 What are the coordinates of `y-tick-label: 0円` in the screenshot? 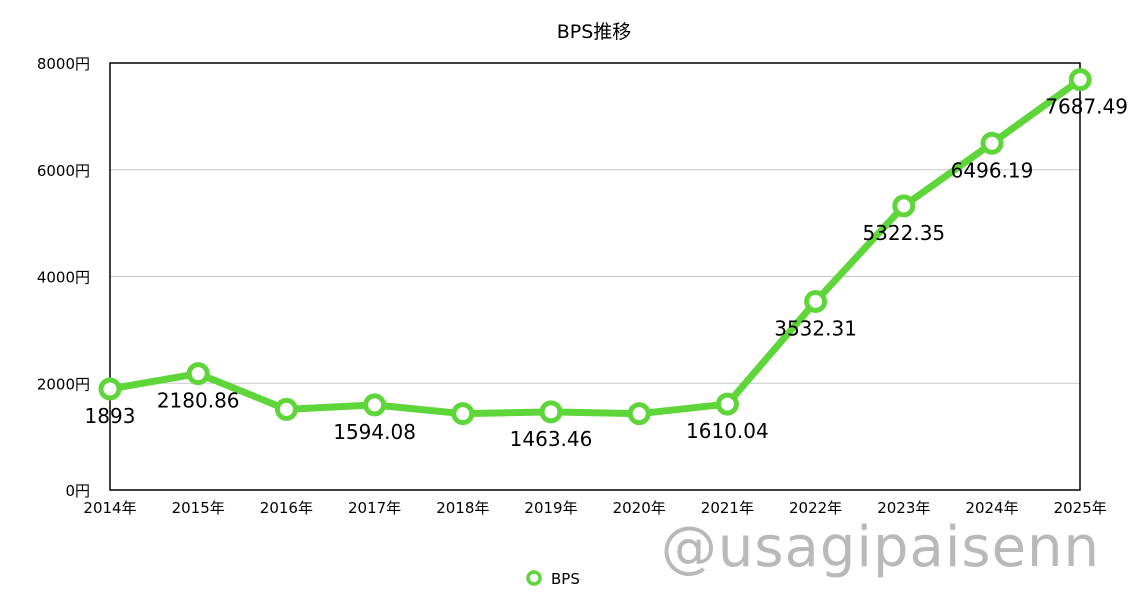 It's located at (77, 491).